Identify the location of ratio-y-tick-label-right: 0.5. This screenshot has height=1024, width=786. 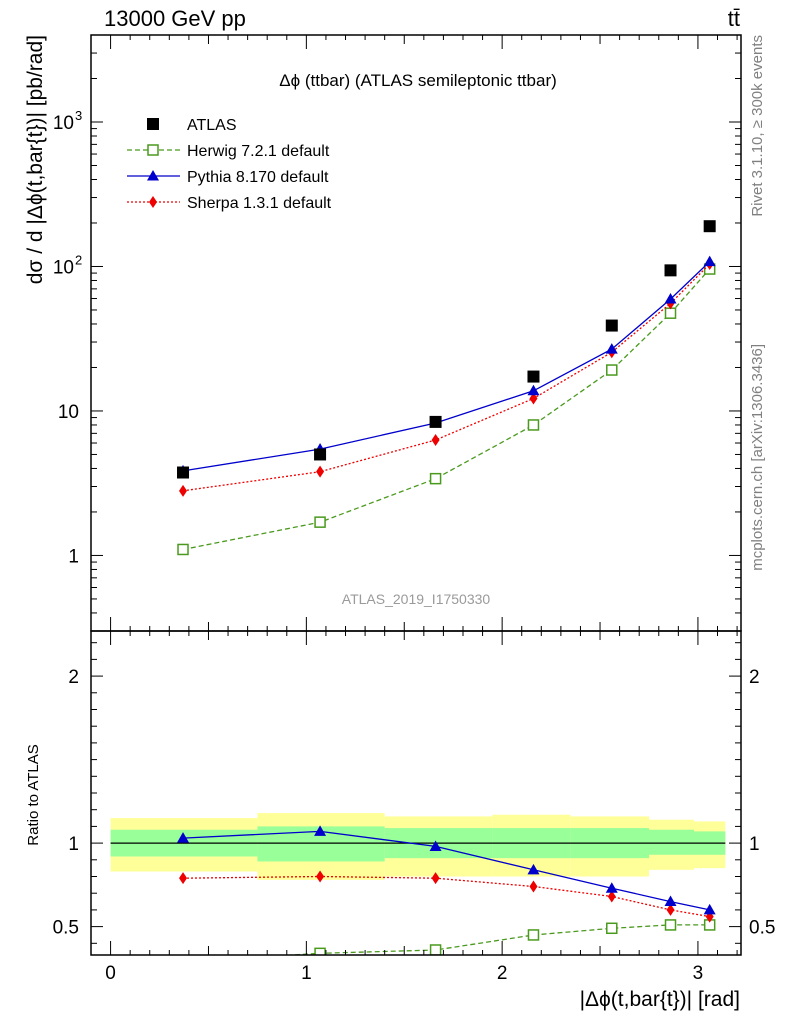
(762, 928).